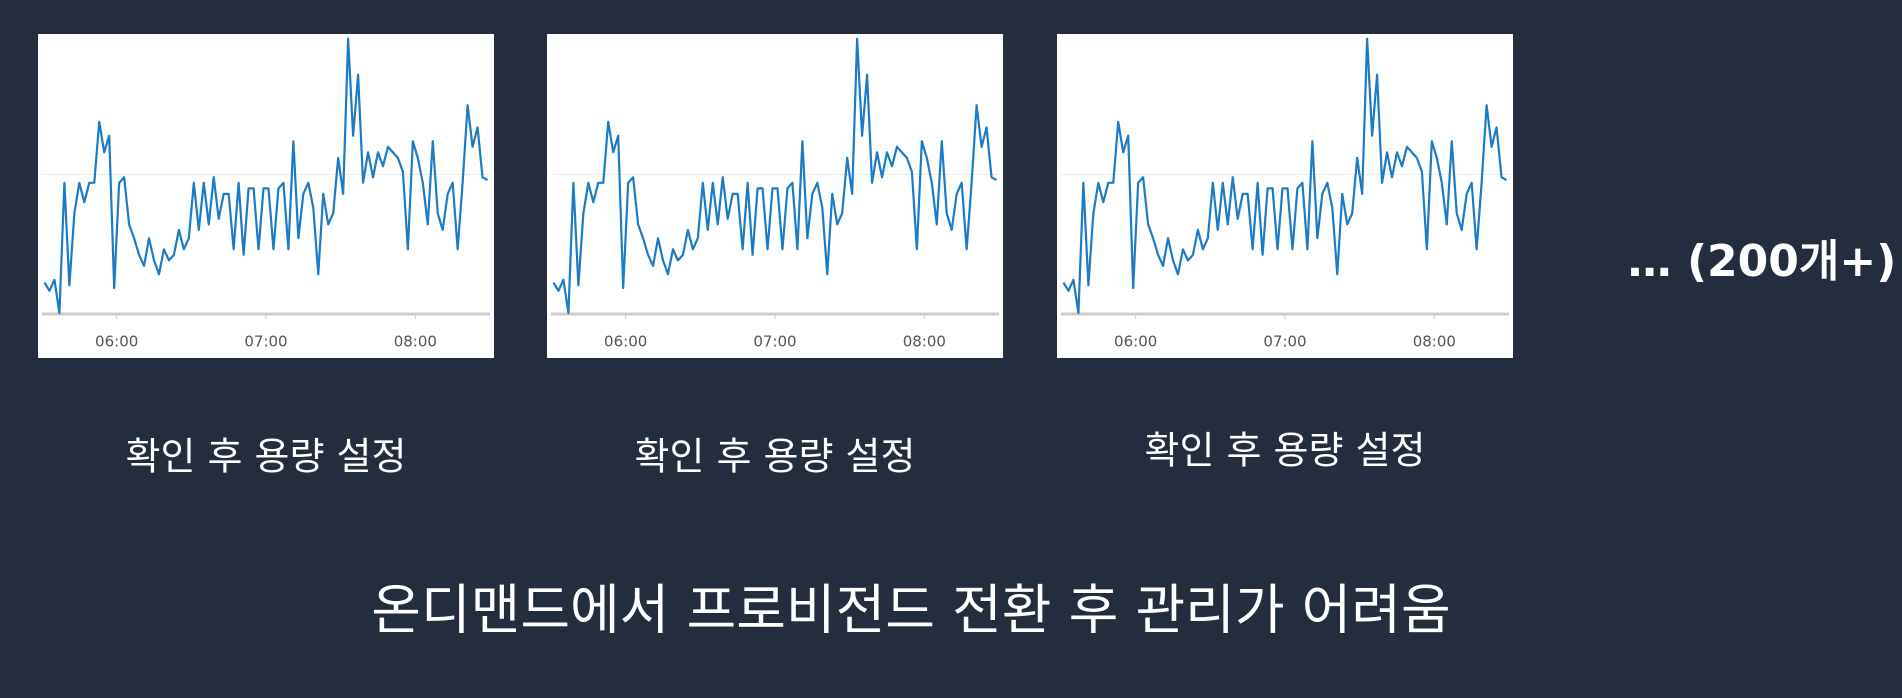 The width and height of the screenshot is (1902, 698). I want to click on headline: 온디맨드에서 프로비전드 전환 후 관리가 어려움, so click(910, 610).